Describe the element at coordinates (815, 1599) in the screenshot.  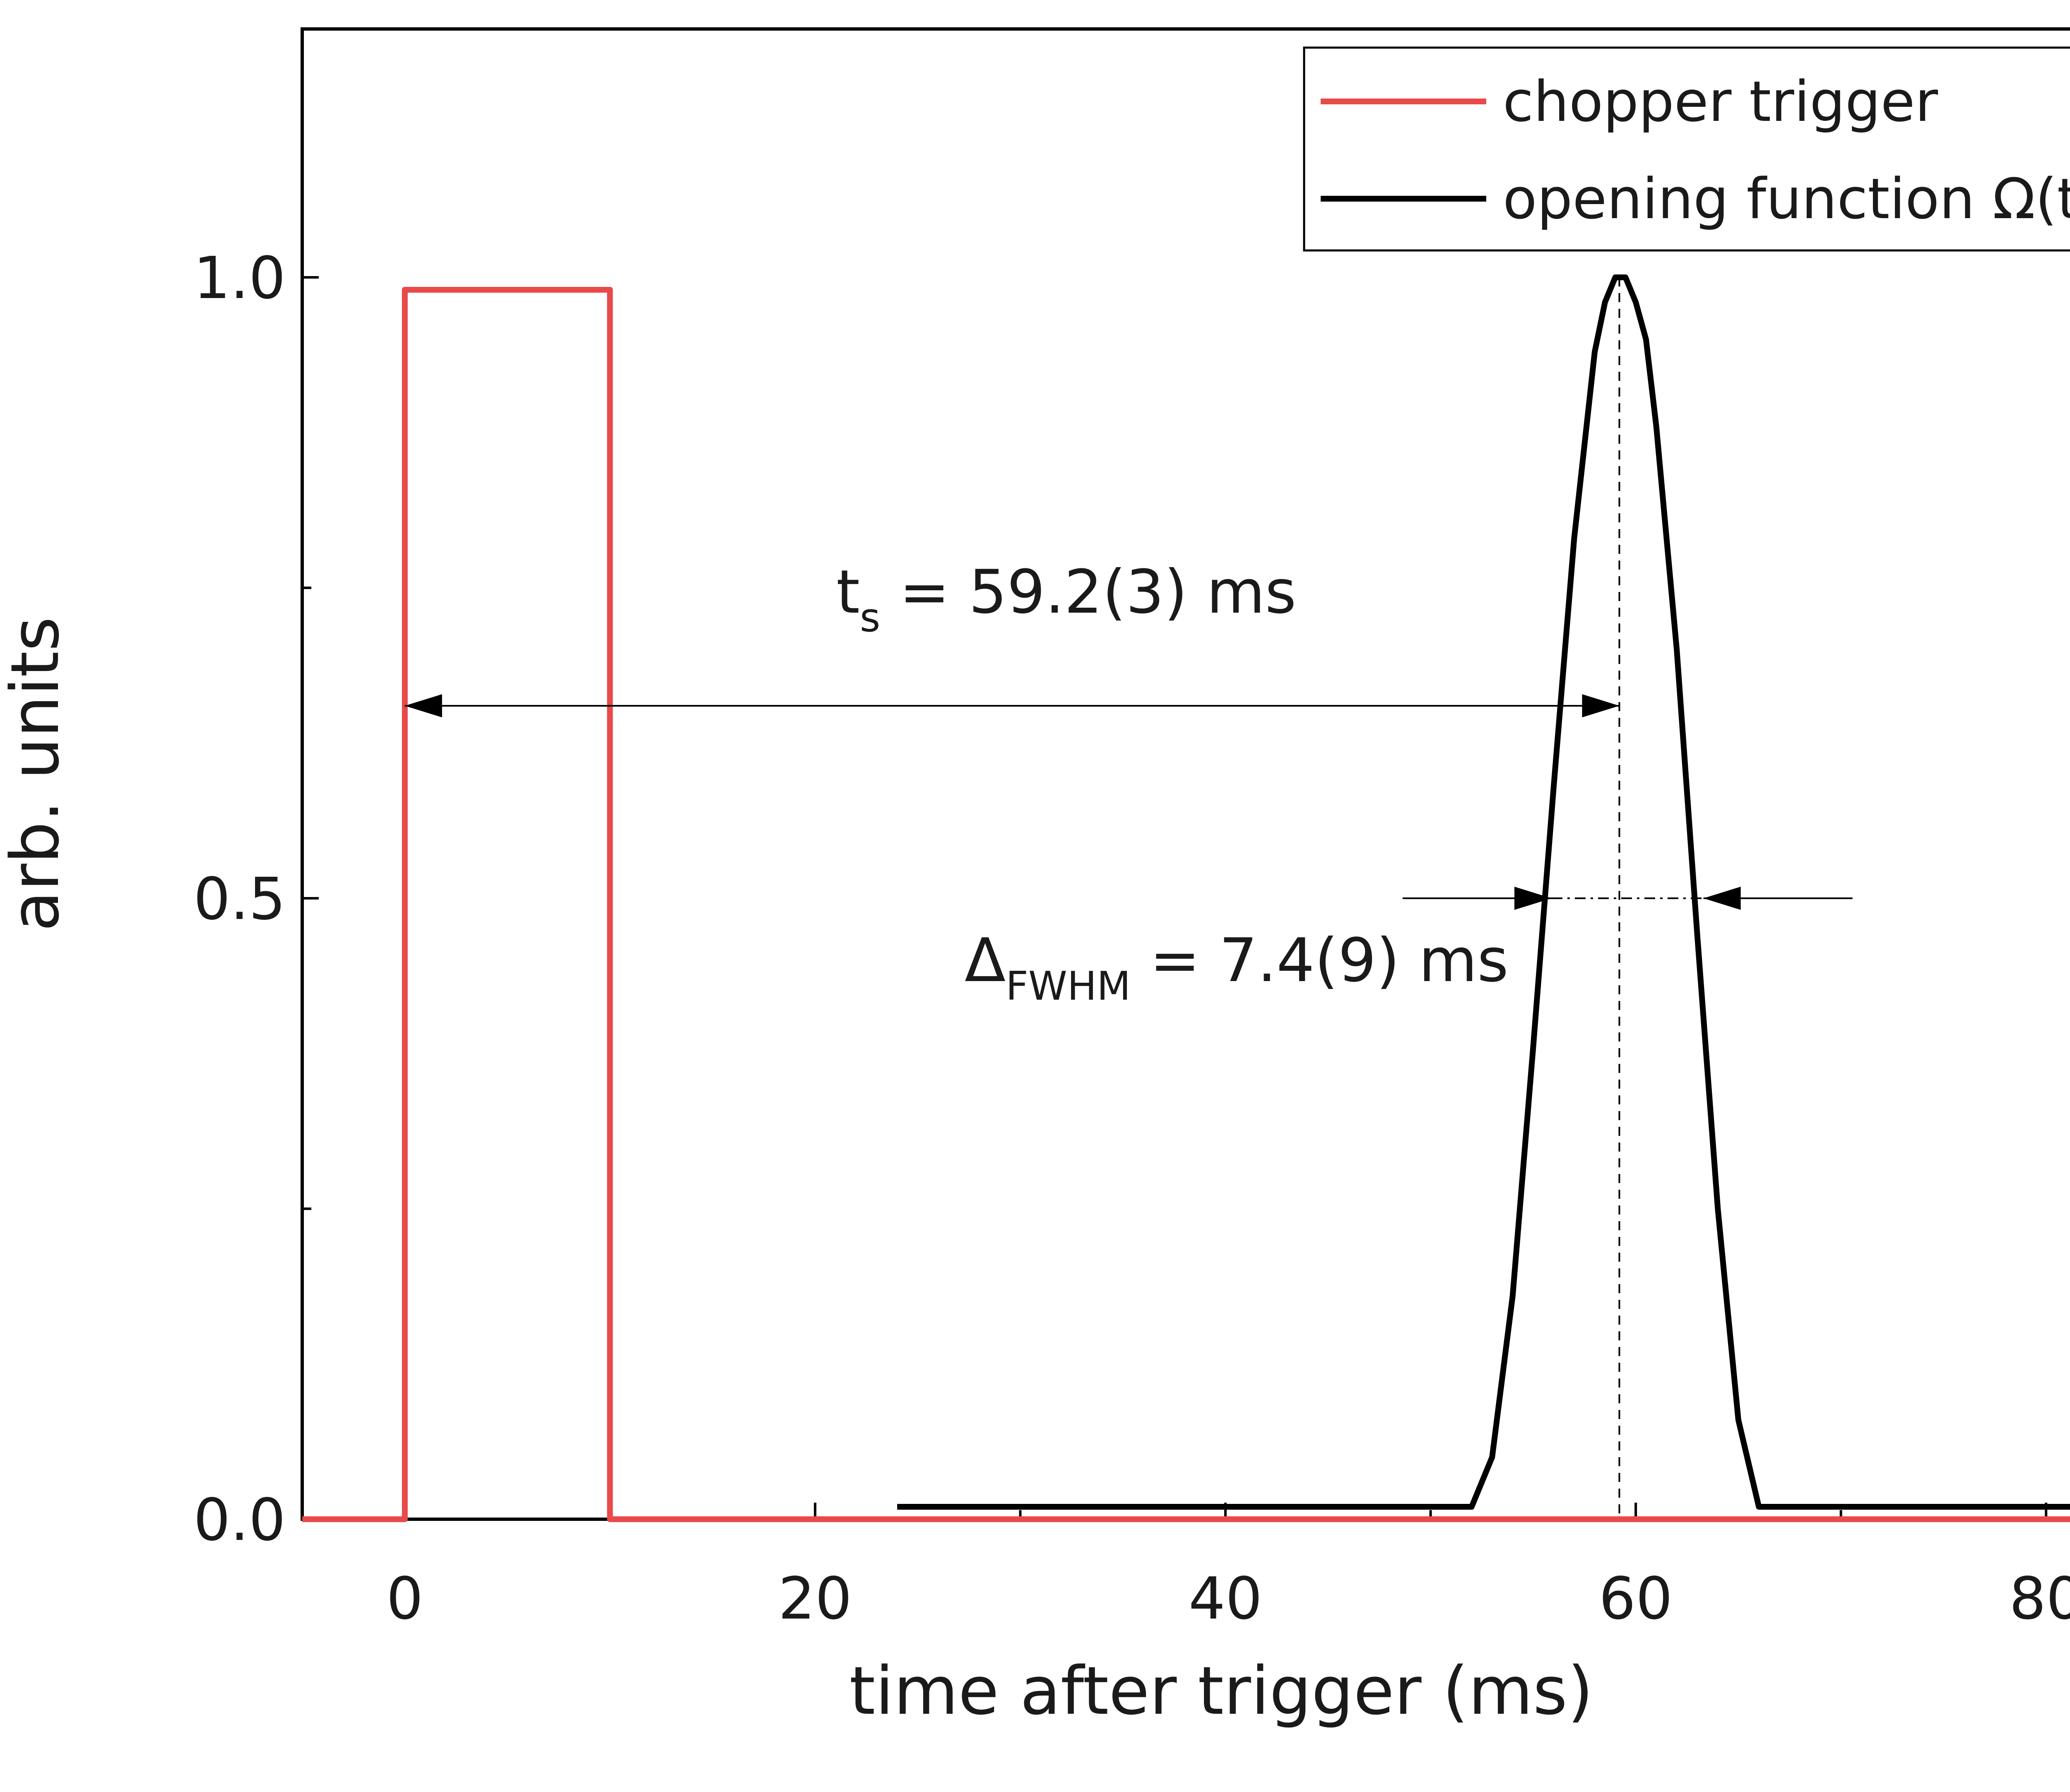
I see `x-tick-label: 20` at that location.